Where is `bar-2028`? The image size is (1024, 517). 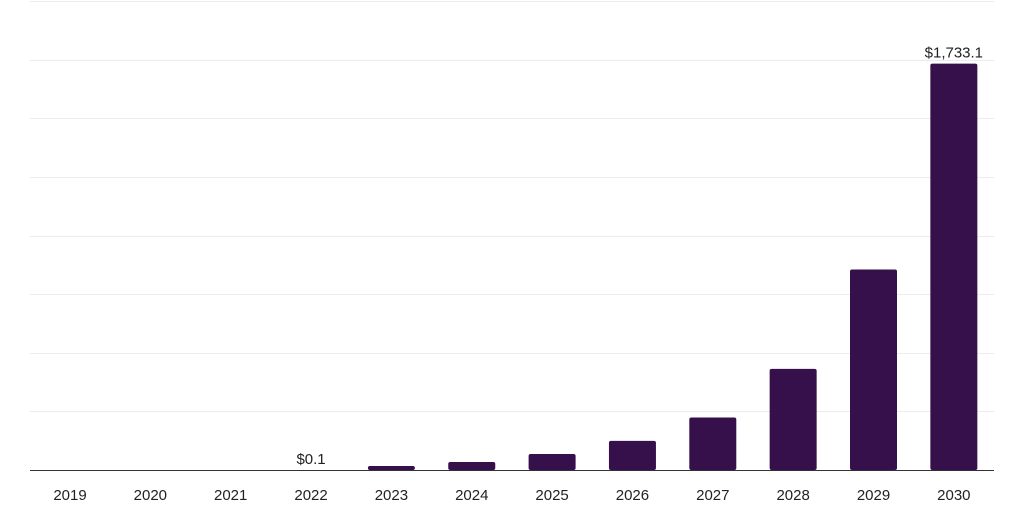 bar-2028 is located at coordinates (793, 419).